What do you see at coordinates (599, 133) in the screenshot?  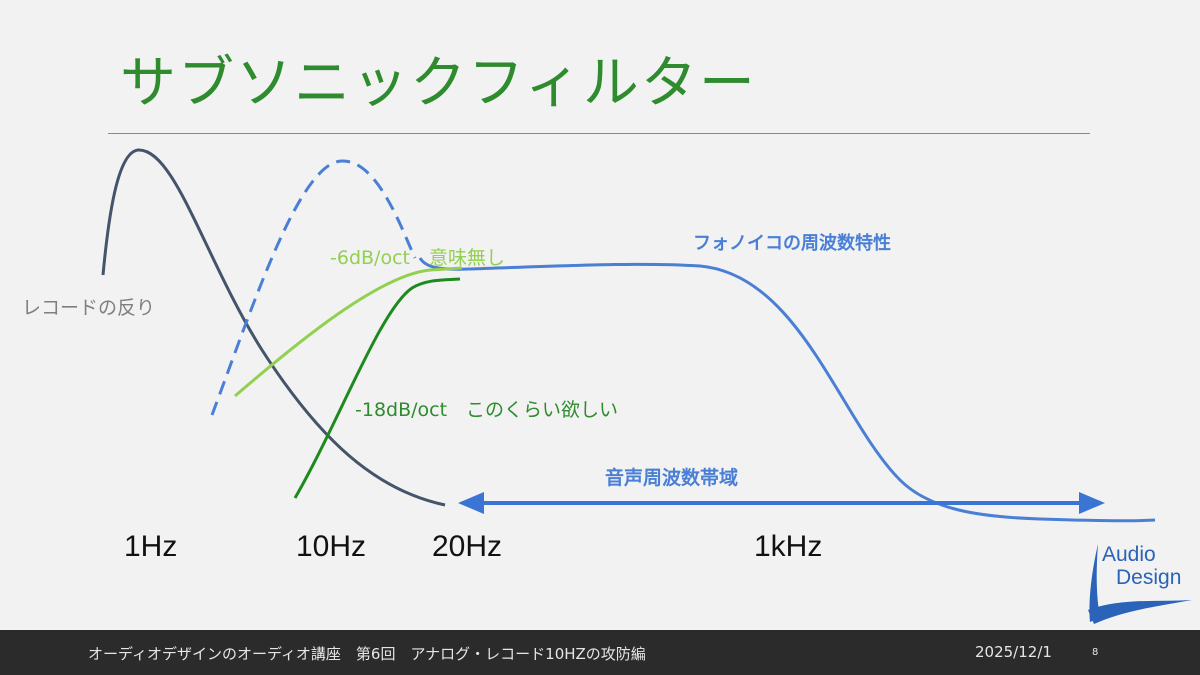 I see `title-divider` at bounding box center [599, 133].